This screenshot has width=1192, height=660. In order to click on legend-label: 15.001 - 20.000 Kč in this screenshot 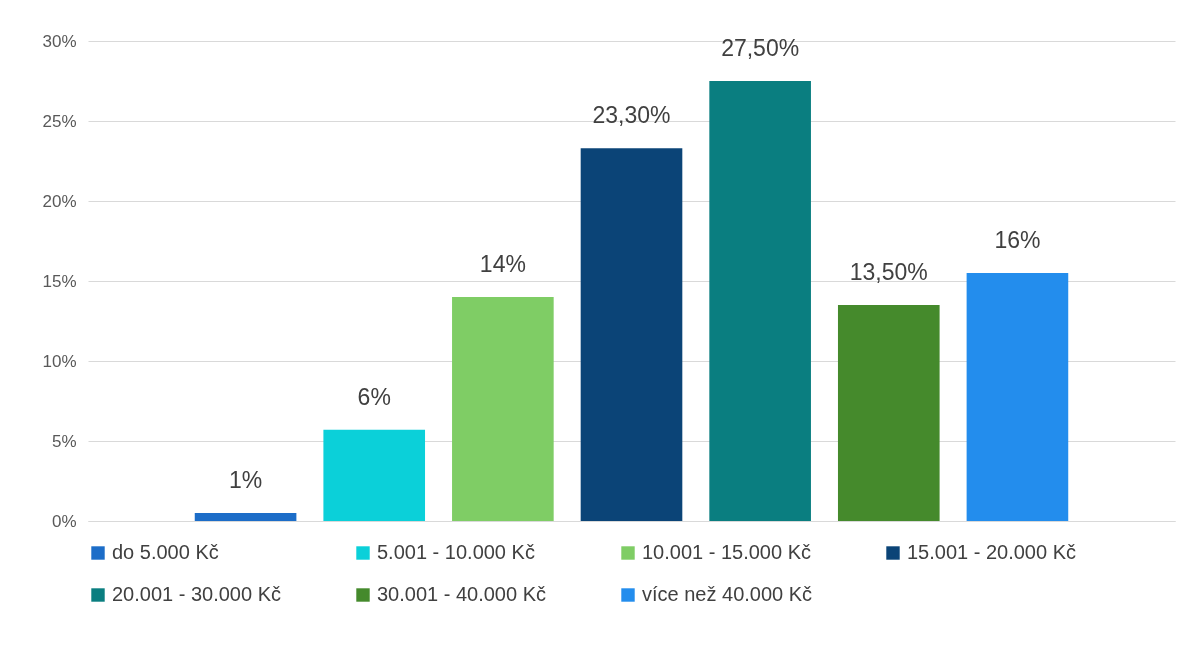, I will do `click(992, 552)`.